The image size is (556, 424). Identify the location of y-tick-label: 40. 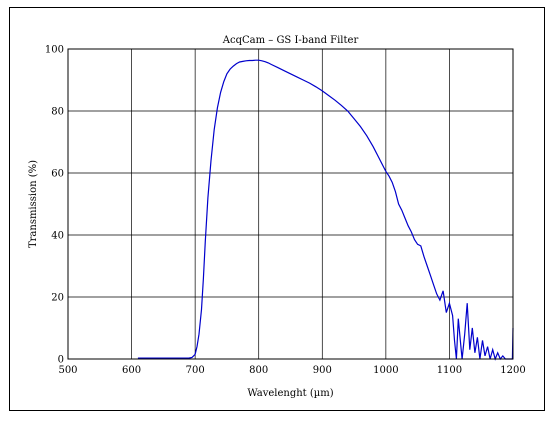
(57, 236).